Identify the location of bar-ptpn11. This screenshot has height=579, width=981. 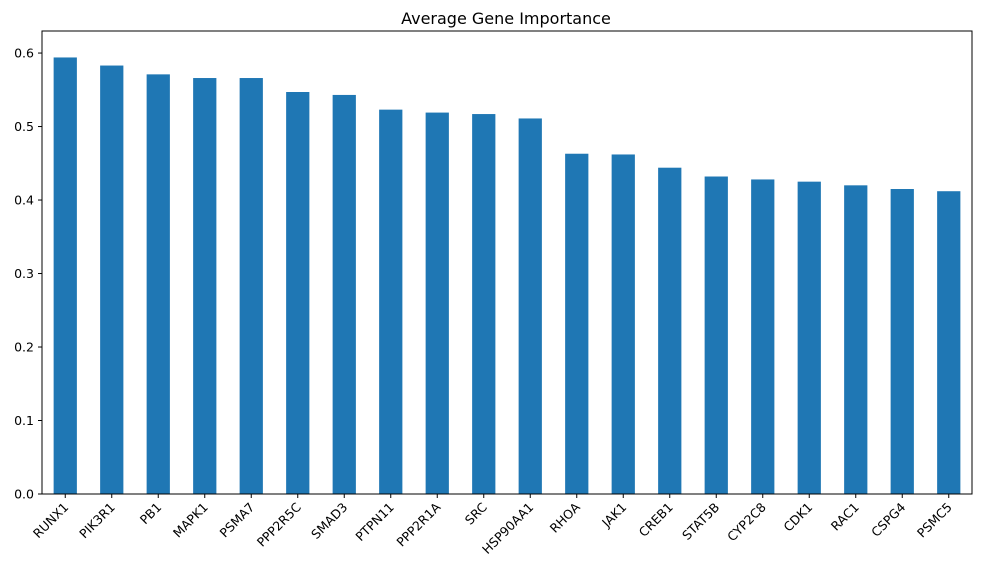
(391, 301).